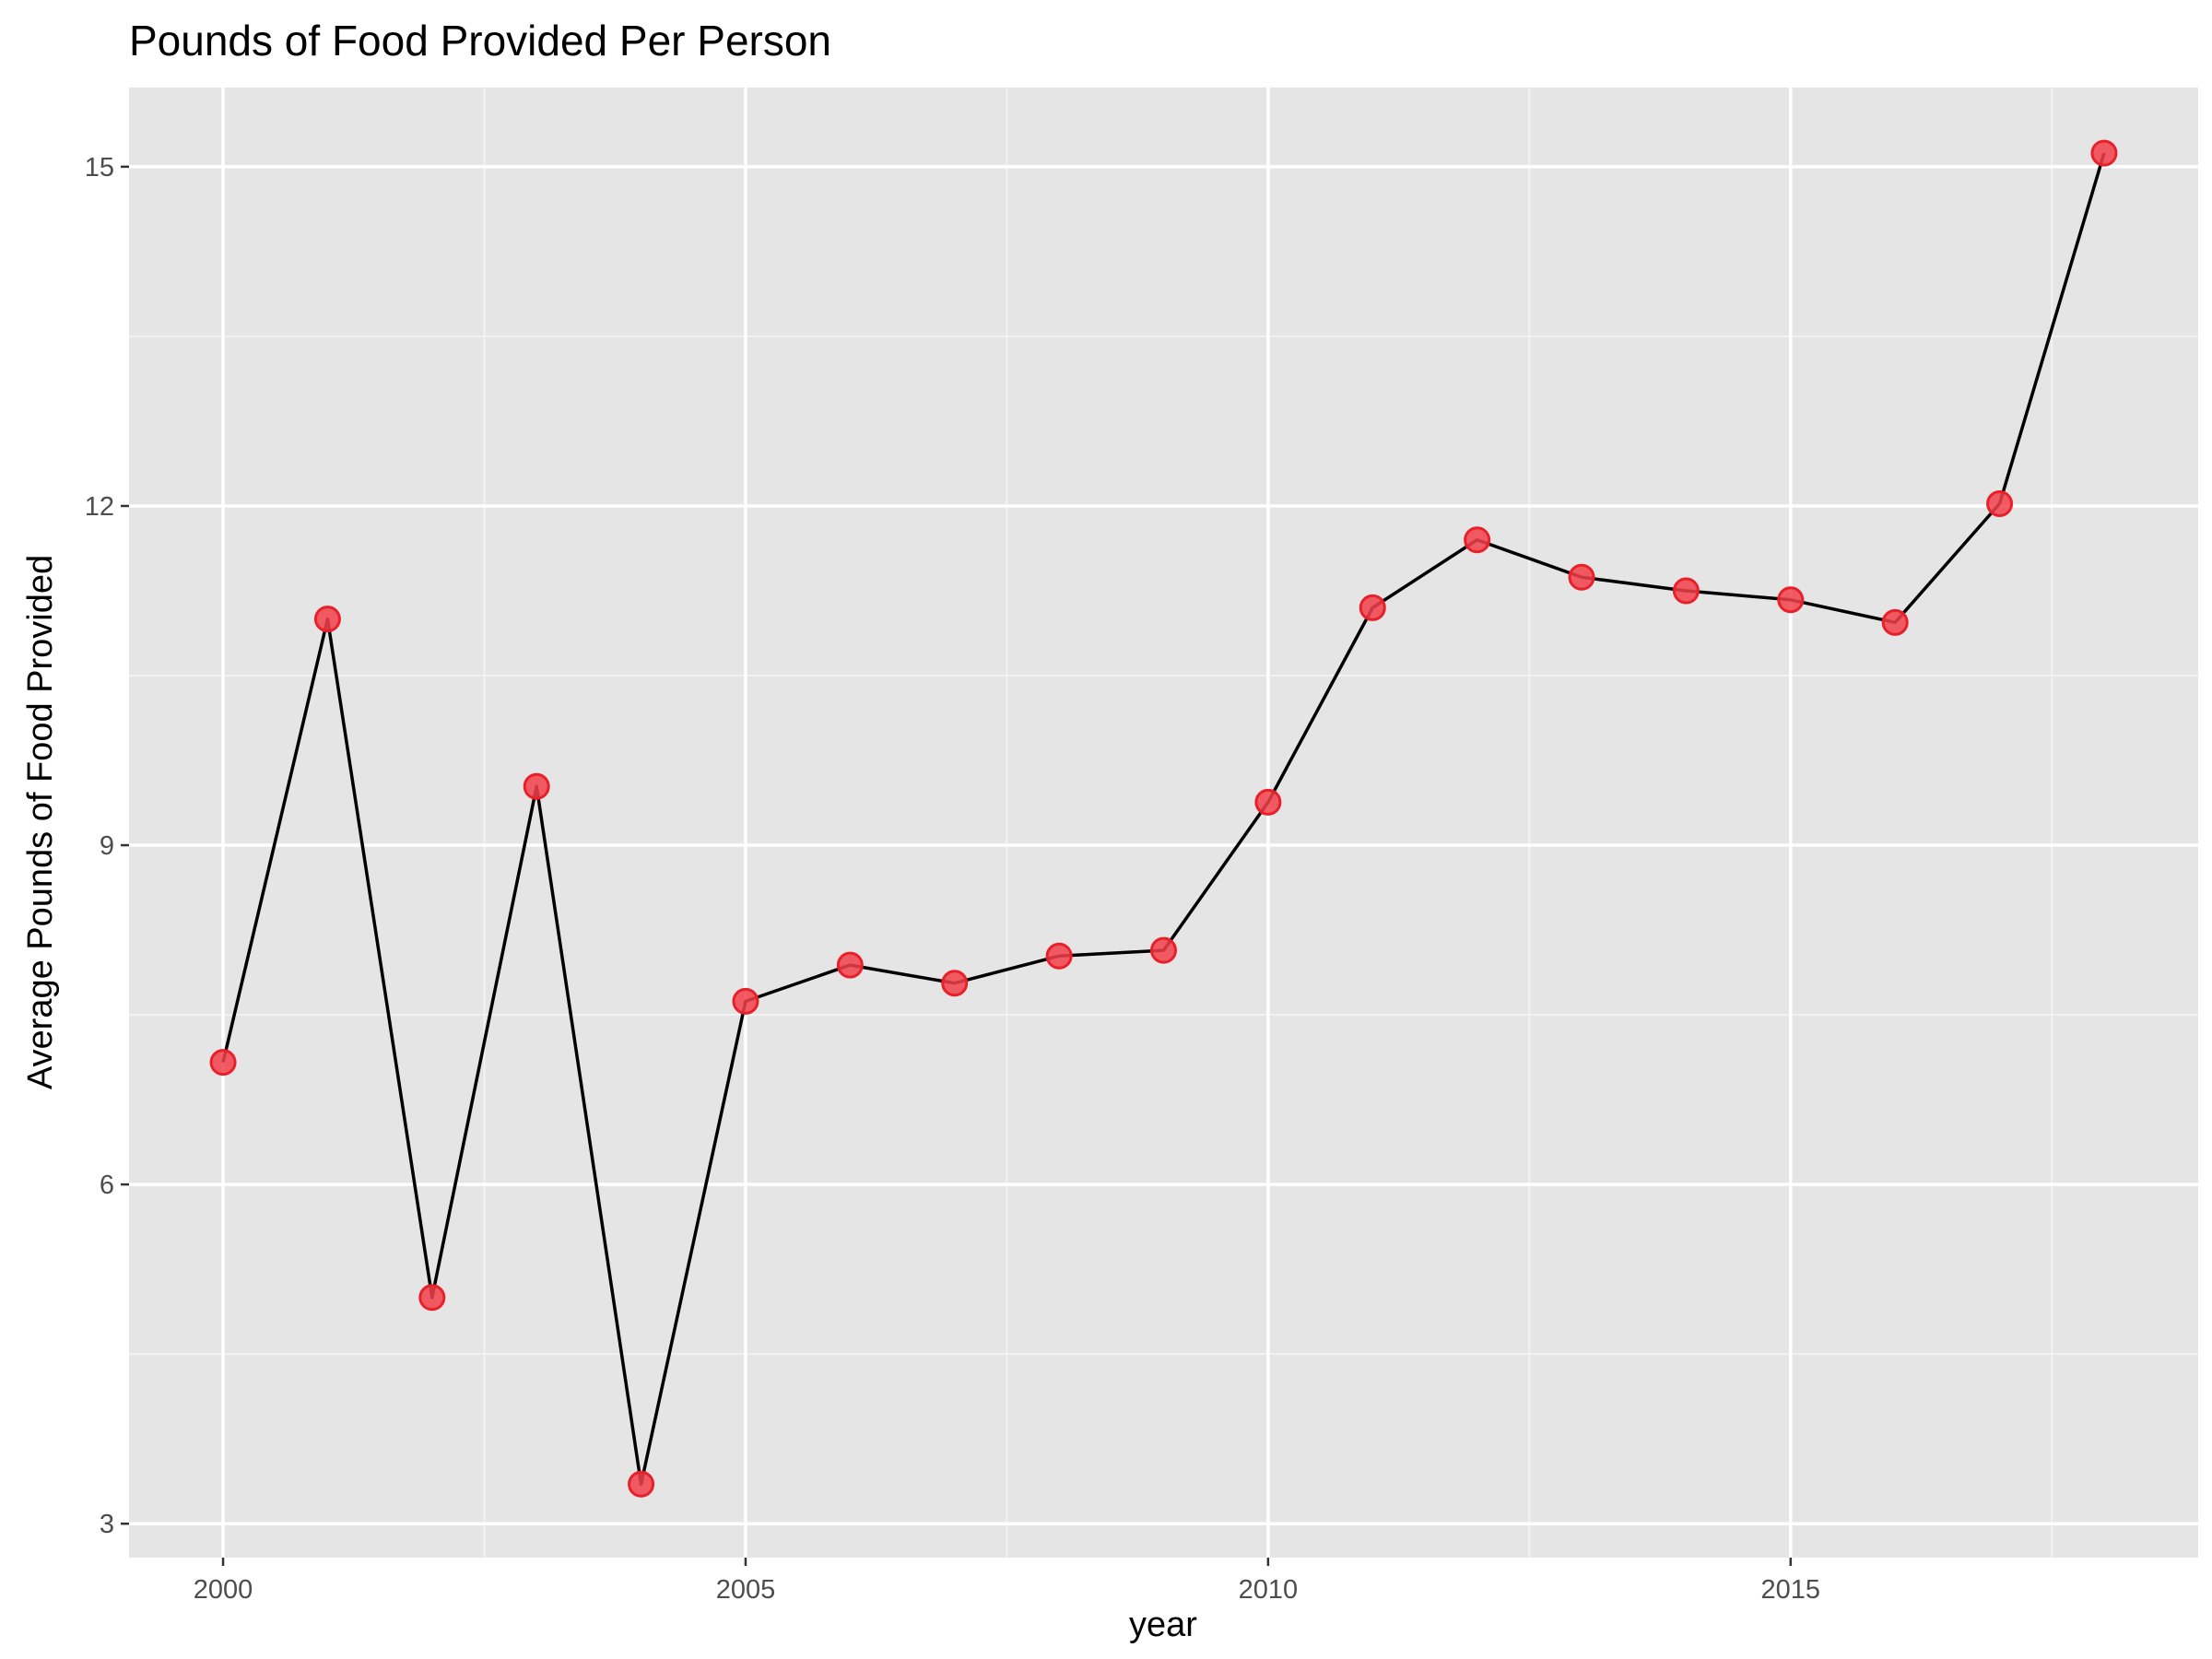  What do you see at coordinates (99, 507) in the screenshot?
I see `y-tick-label: 12` at bounding box center [99, 507].